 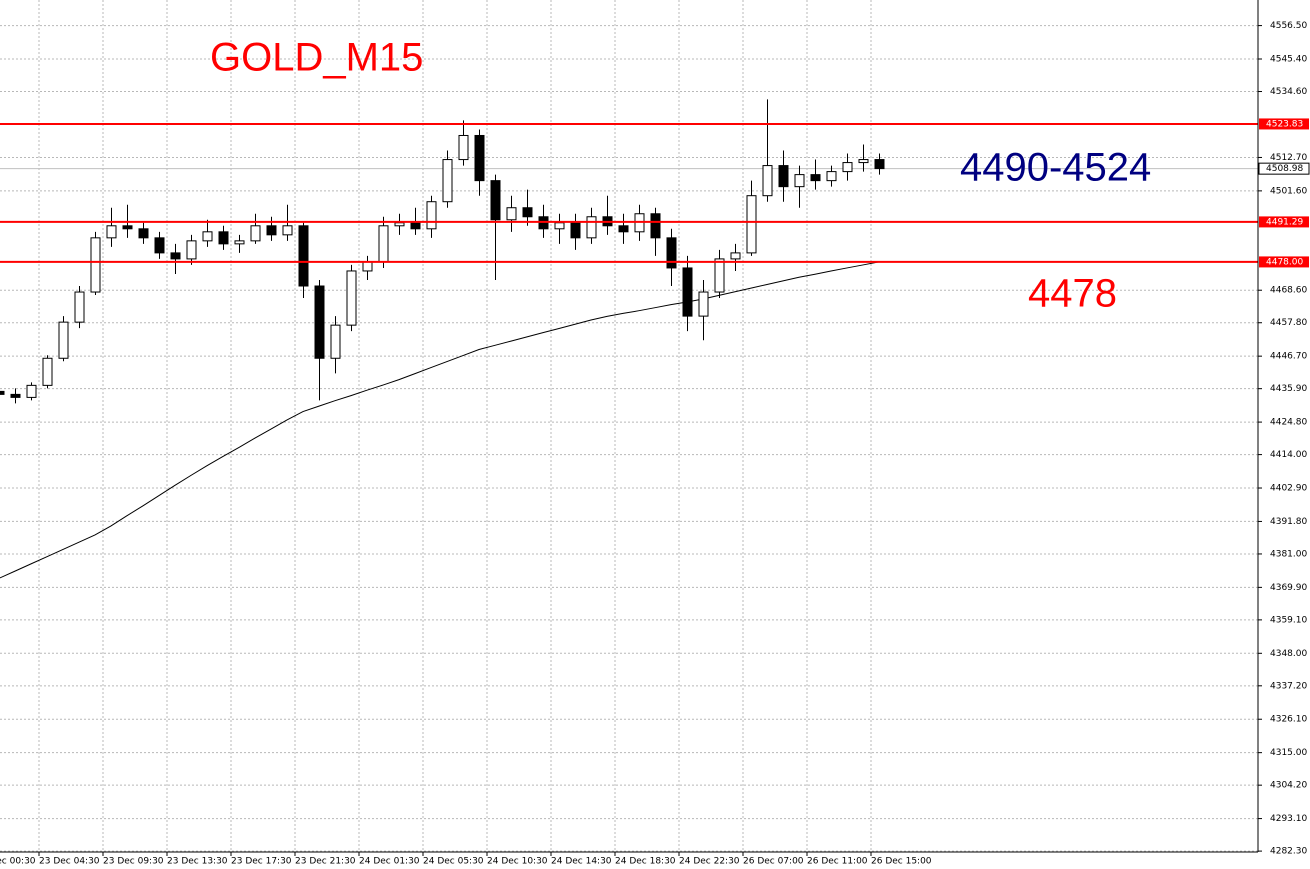 What do you see at coordinates (316, 58) in the screenshot?
I see `chart-title: GOLD_M15` at bounding box center [316, 58].